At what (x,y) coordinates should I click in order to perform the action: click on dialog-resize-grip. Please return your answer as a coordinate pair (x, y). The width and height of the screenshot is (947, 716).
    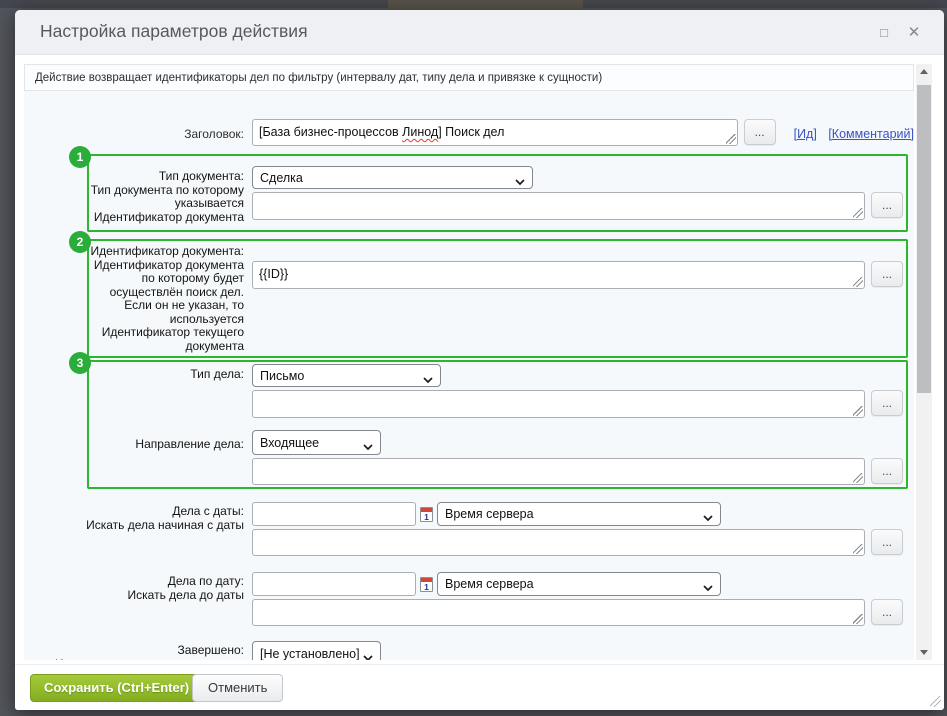
    Looking at the image, I should click on (935, 701).